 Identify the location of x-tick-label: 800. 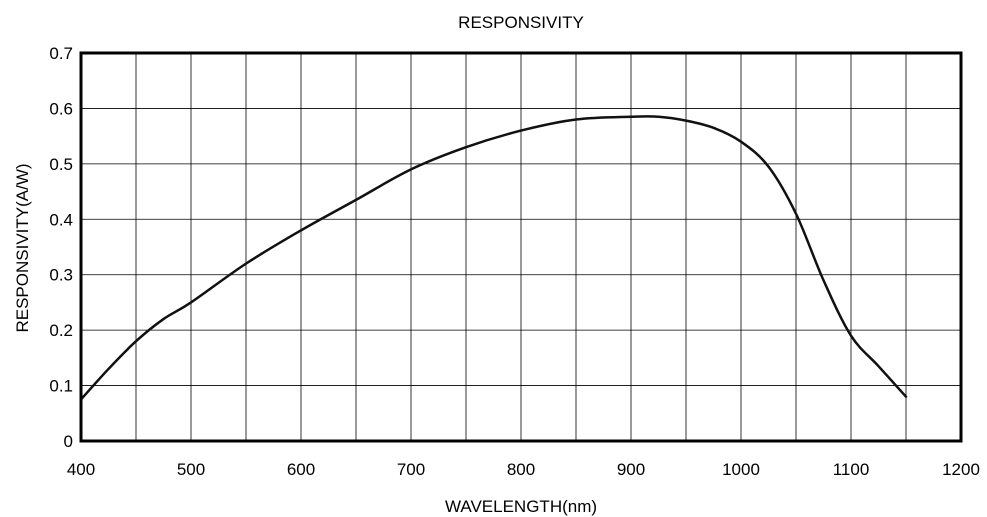
(521, 469).